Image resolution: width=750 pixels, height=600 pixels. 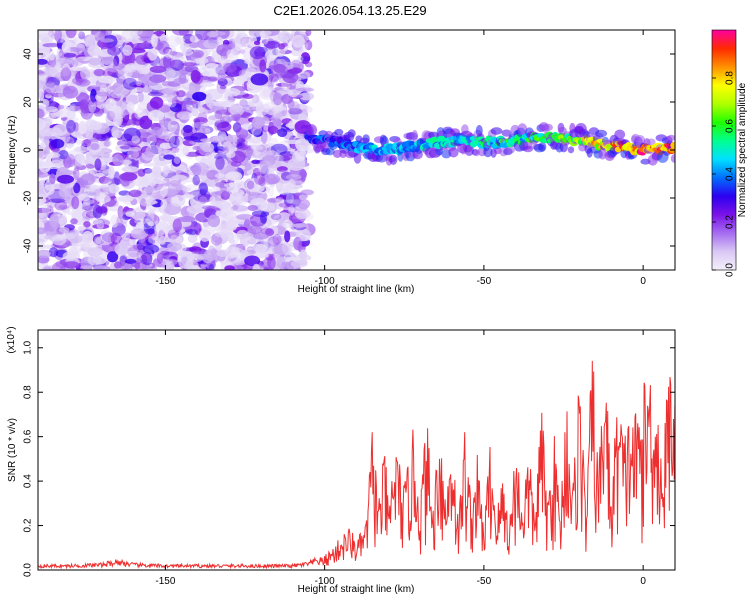 I want to click on spectrogram-x-tick-label: -150, so click(x=165, y=281).